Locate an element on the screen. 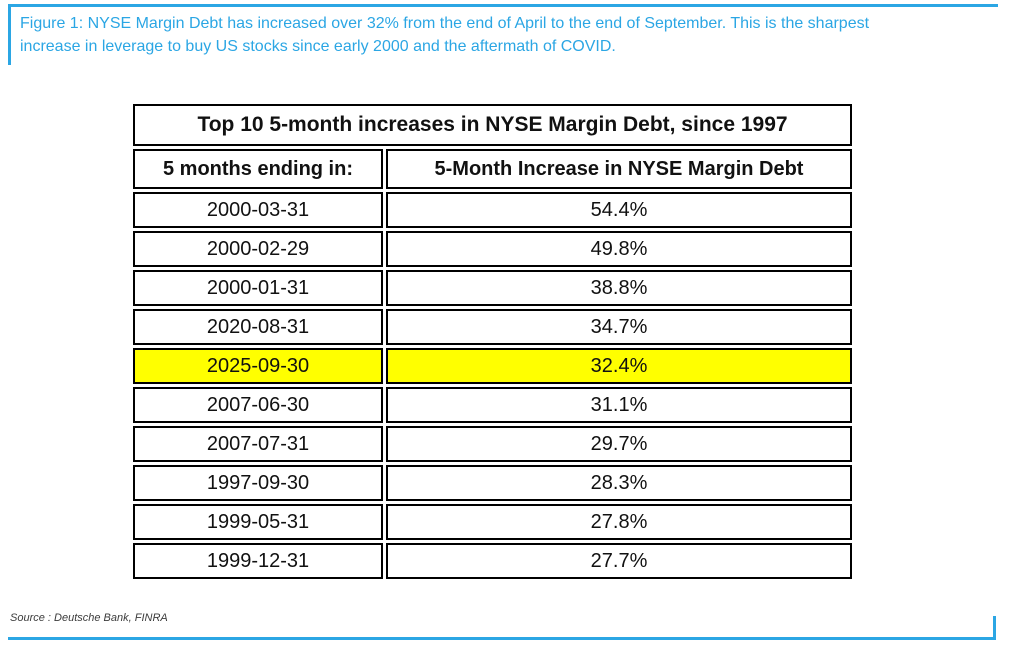 The image size is (1024, 653). cell-date: 2000-02-29 is located at coordinates (258, 249).